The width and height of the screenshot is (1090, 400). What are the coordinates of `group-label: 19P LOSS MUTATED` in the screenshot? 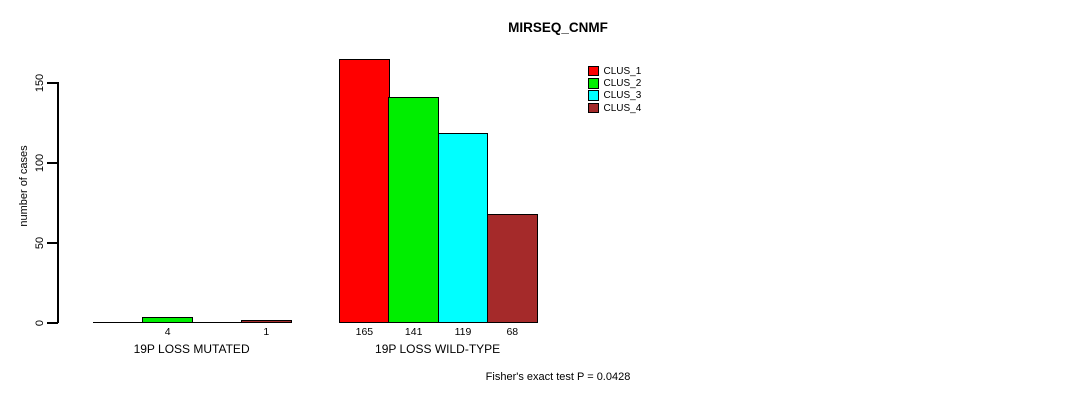 It's located at (191, 349).